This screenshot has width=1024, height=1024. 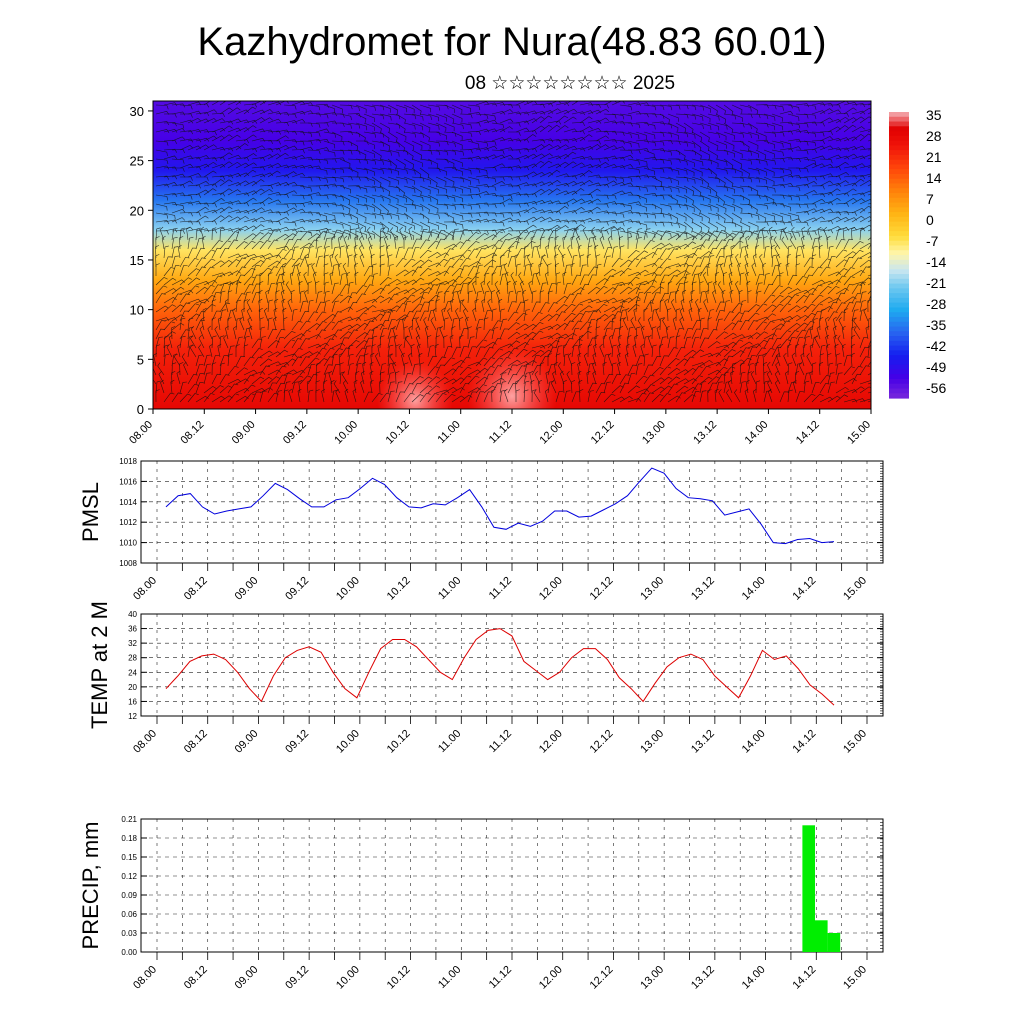 I want to click on x-tick-label: 13.12, so click(x=703, y=978).